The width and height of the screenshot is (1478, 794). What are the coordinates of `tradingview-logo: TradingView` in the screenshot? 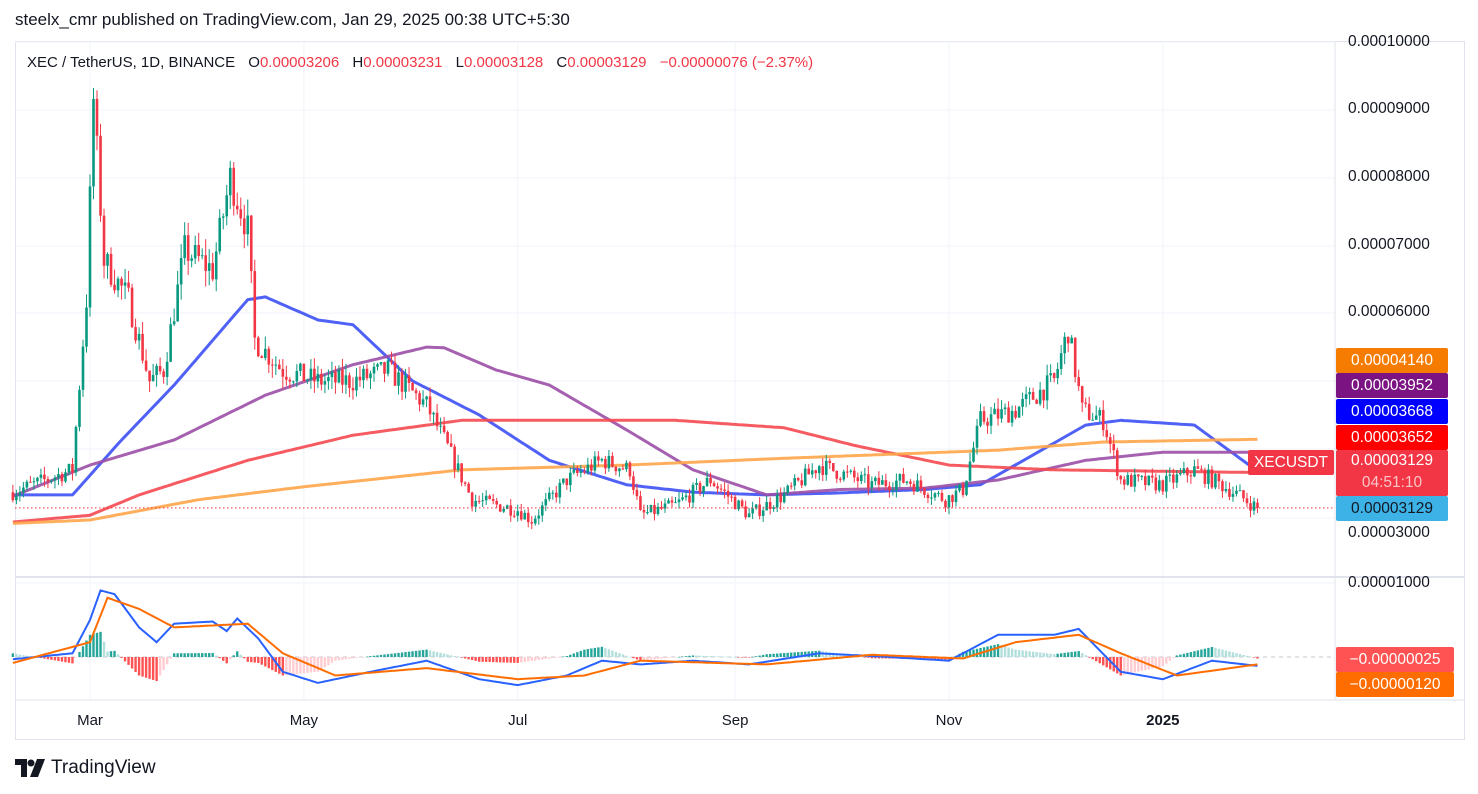 It's located at (85, 768).